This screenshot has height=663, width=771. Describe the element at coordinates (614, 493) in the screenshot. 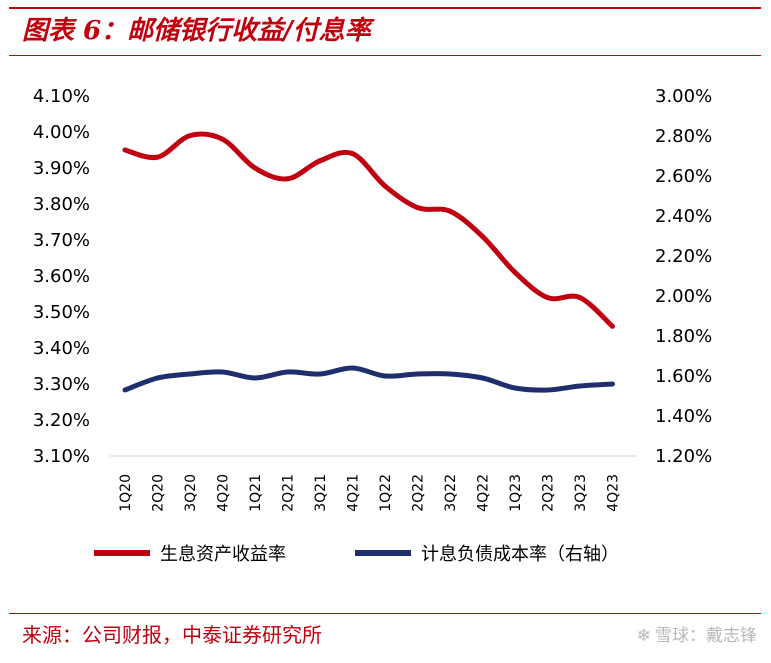

I see `x-tick-label: 4Q23` at that location.